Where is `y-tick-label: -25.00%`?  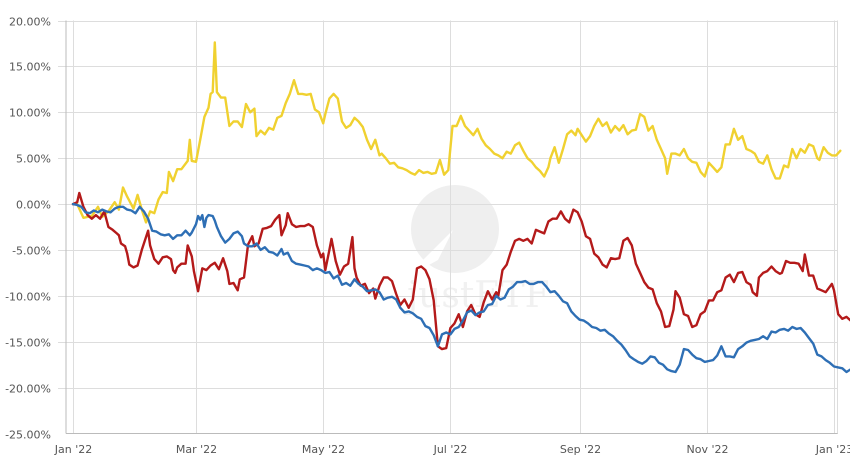 y-tick-label: -25.00% is located at coordinates (28, 435).